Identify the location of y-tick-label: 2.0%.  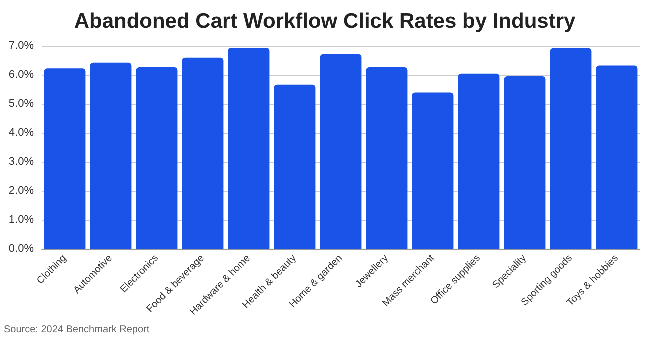
(21, 191).